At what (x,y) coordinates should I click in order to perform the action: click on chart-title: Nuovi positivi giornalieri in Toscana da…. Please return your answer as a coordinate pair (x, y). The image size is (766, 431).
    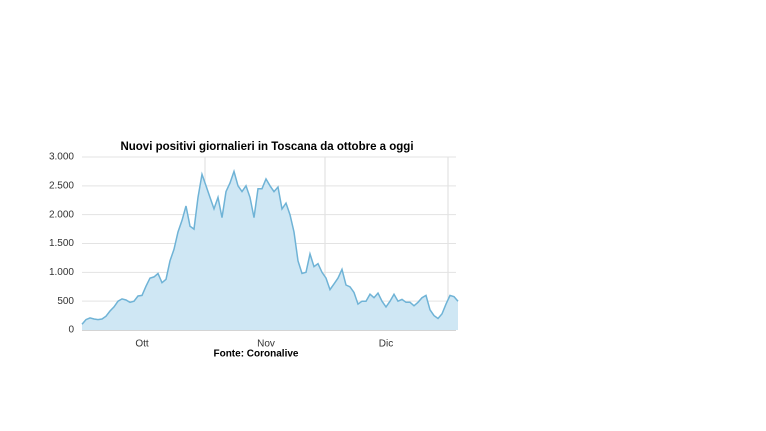
    Looking at the image, I should click on (266, 147).